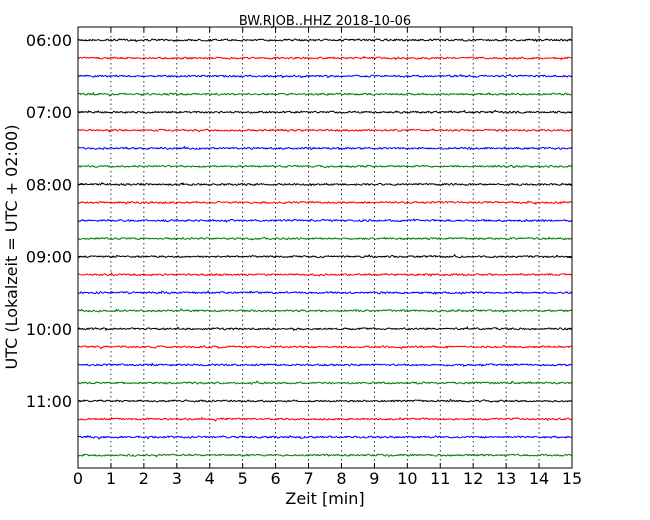  Describe the element at coordinates (440, 478) in the screenshot. I see `x-tick-label: 11` at that location.